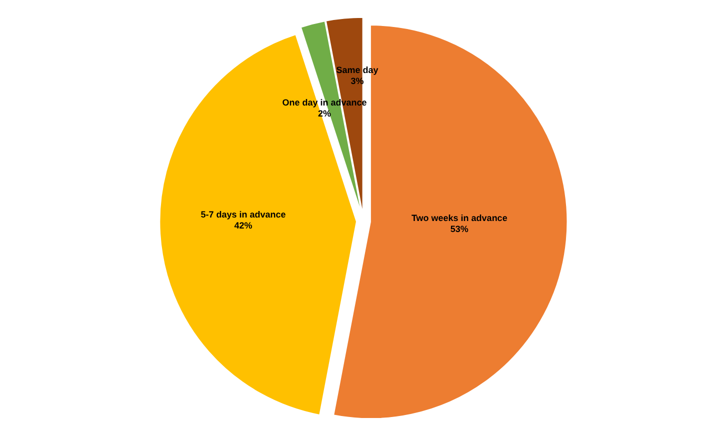 This screenshot has width=713, height=426. I want to click on slice-label: Two weeks in advance, so click(459, 217).